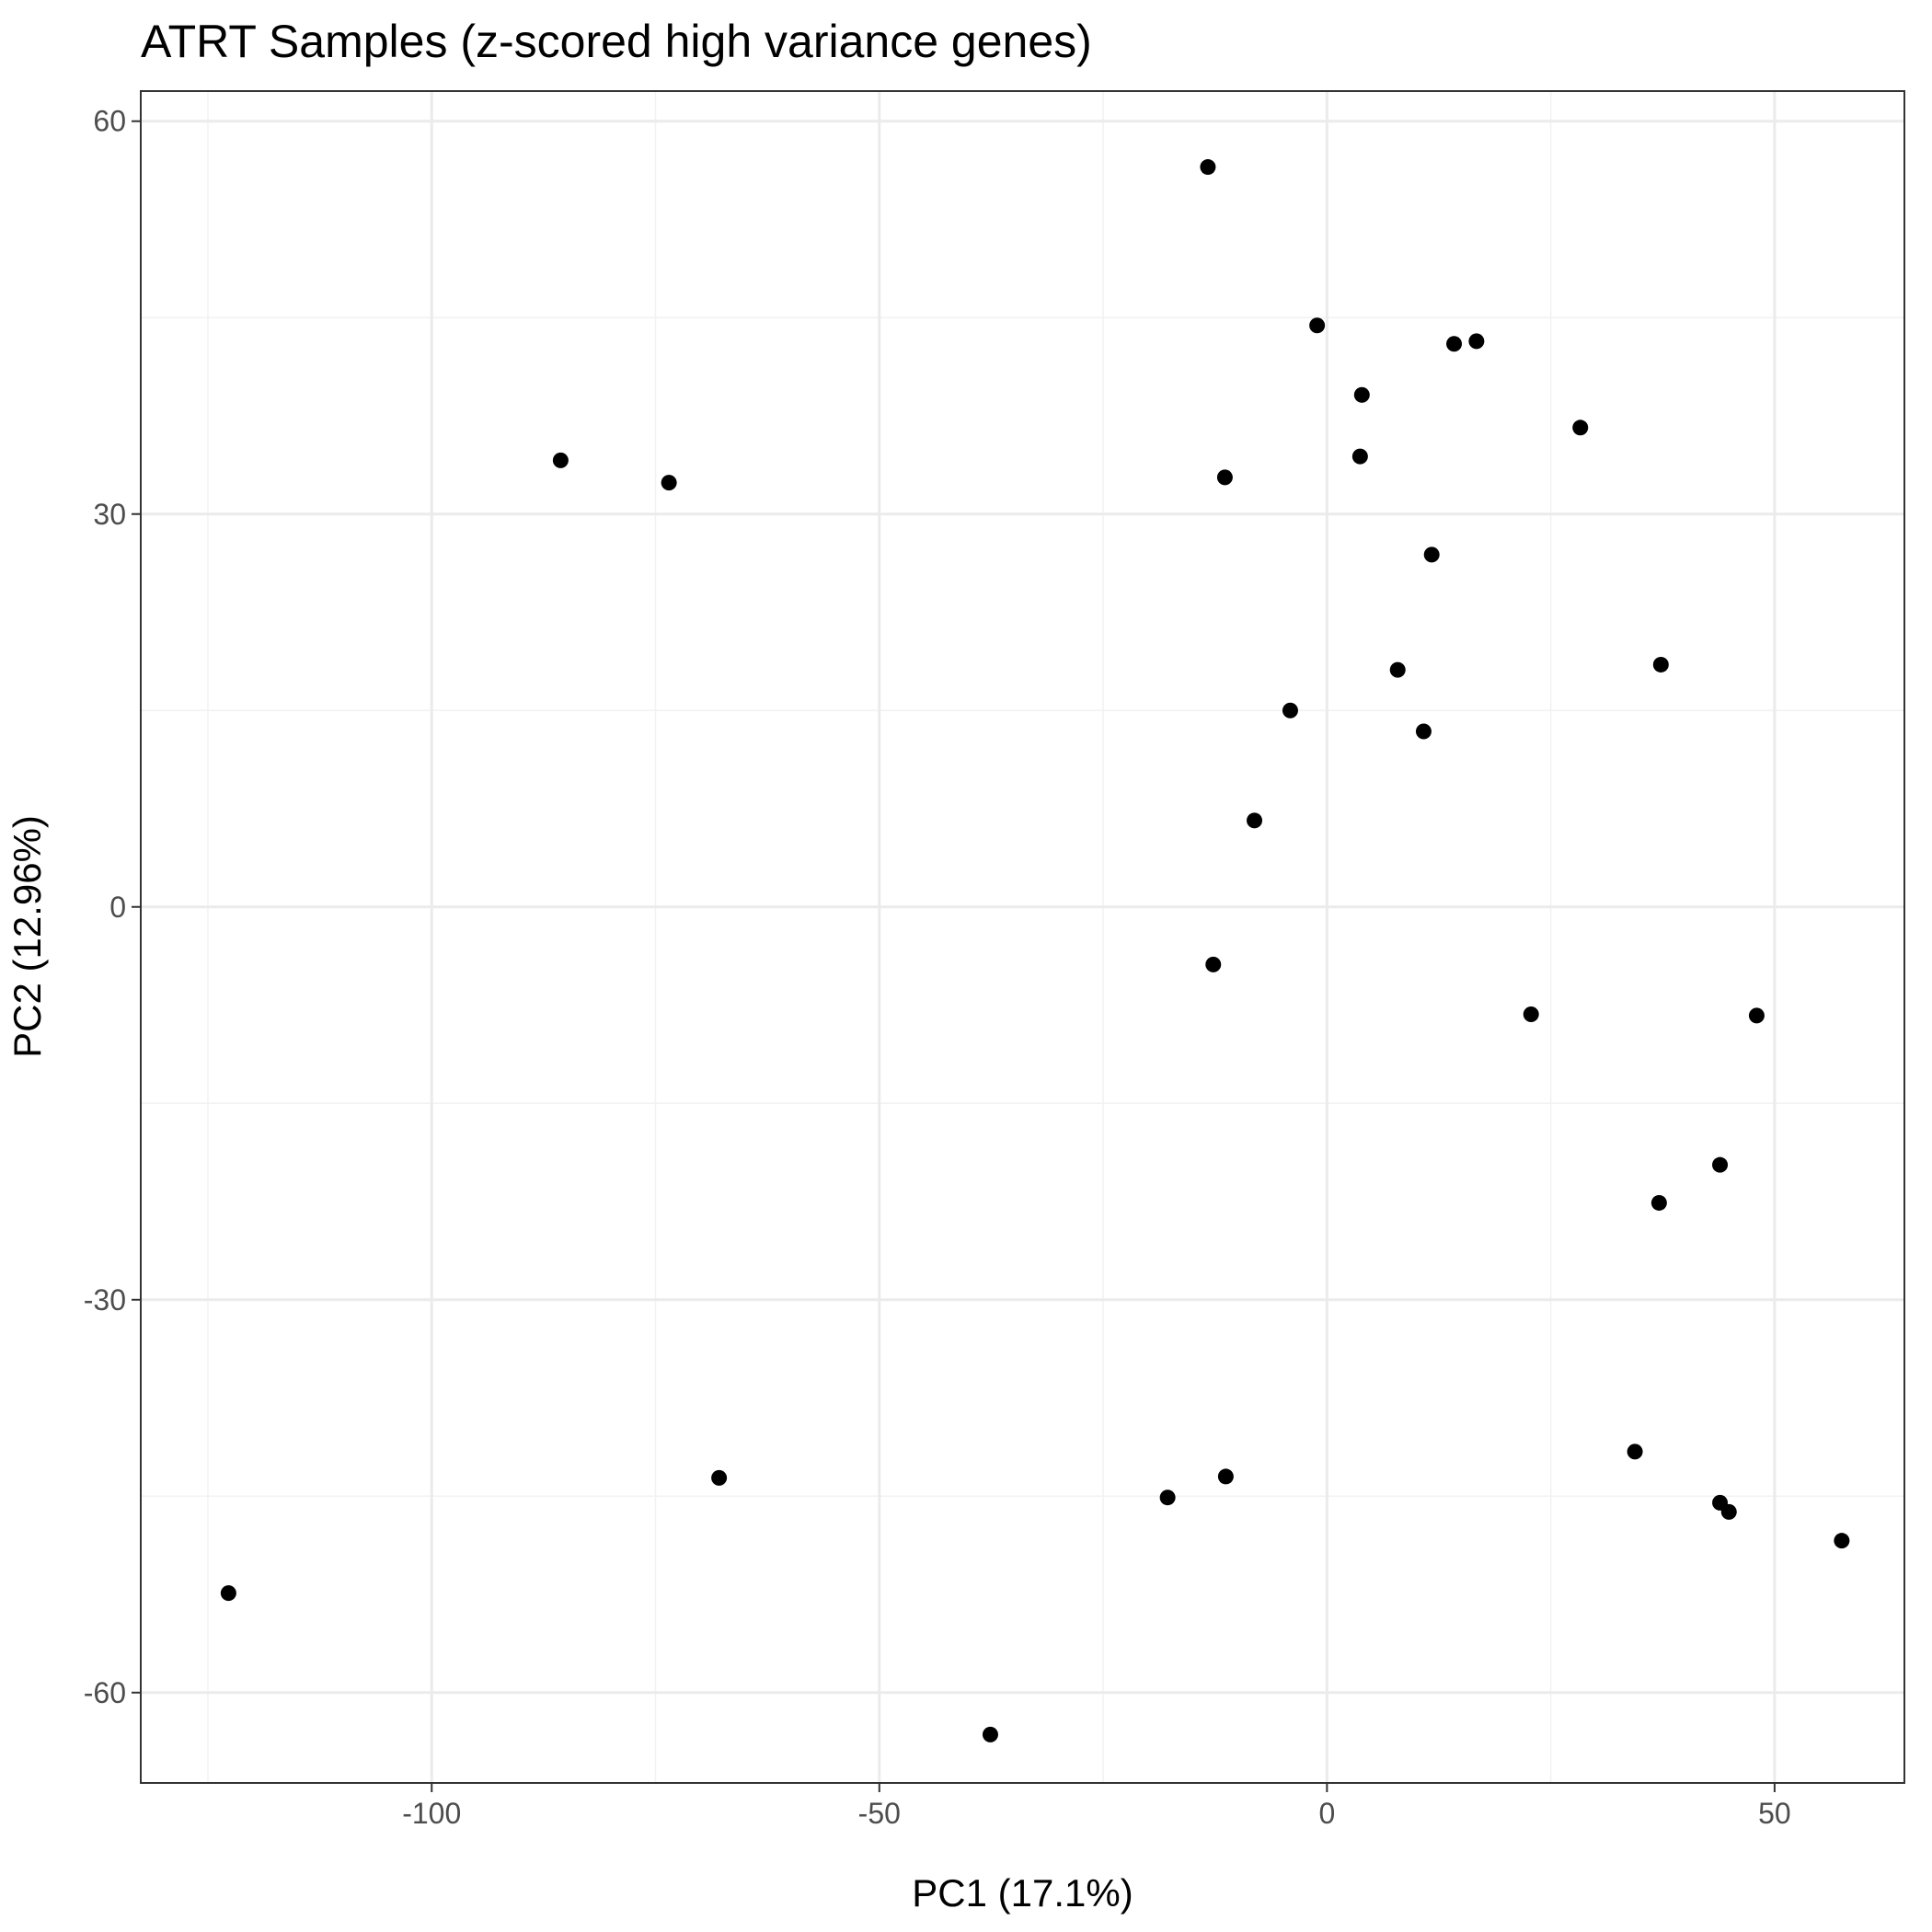 This screenshot has width=1932, height=1932. Describe the element at coordinates (109, 121) in the screenshot. I see `y-tick-label: 60` at that location.